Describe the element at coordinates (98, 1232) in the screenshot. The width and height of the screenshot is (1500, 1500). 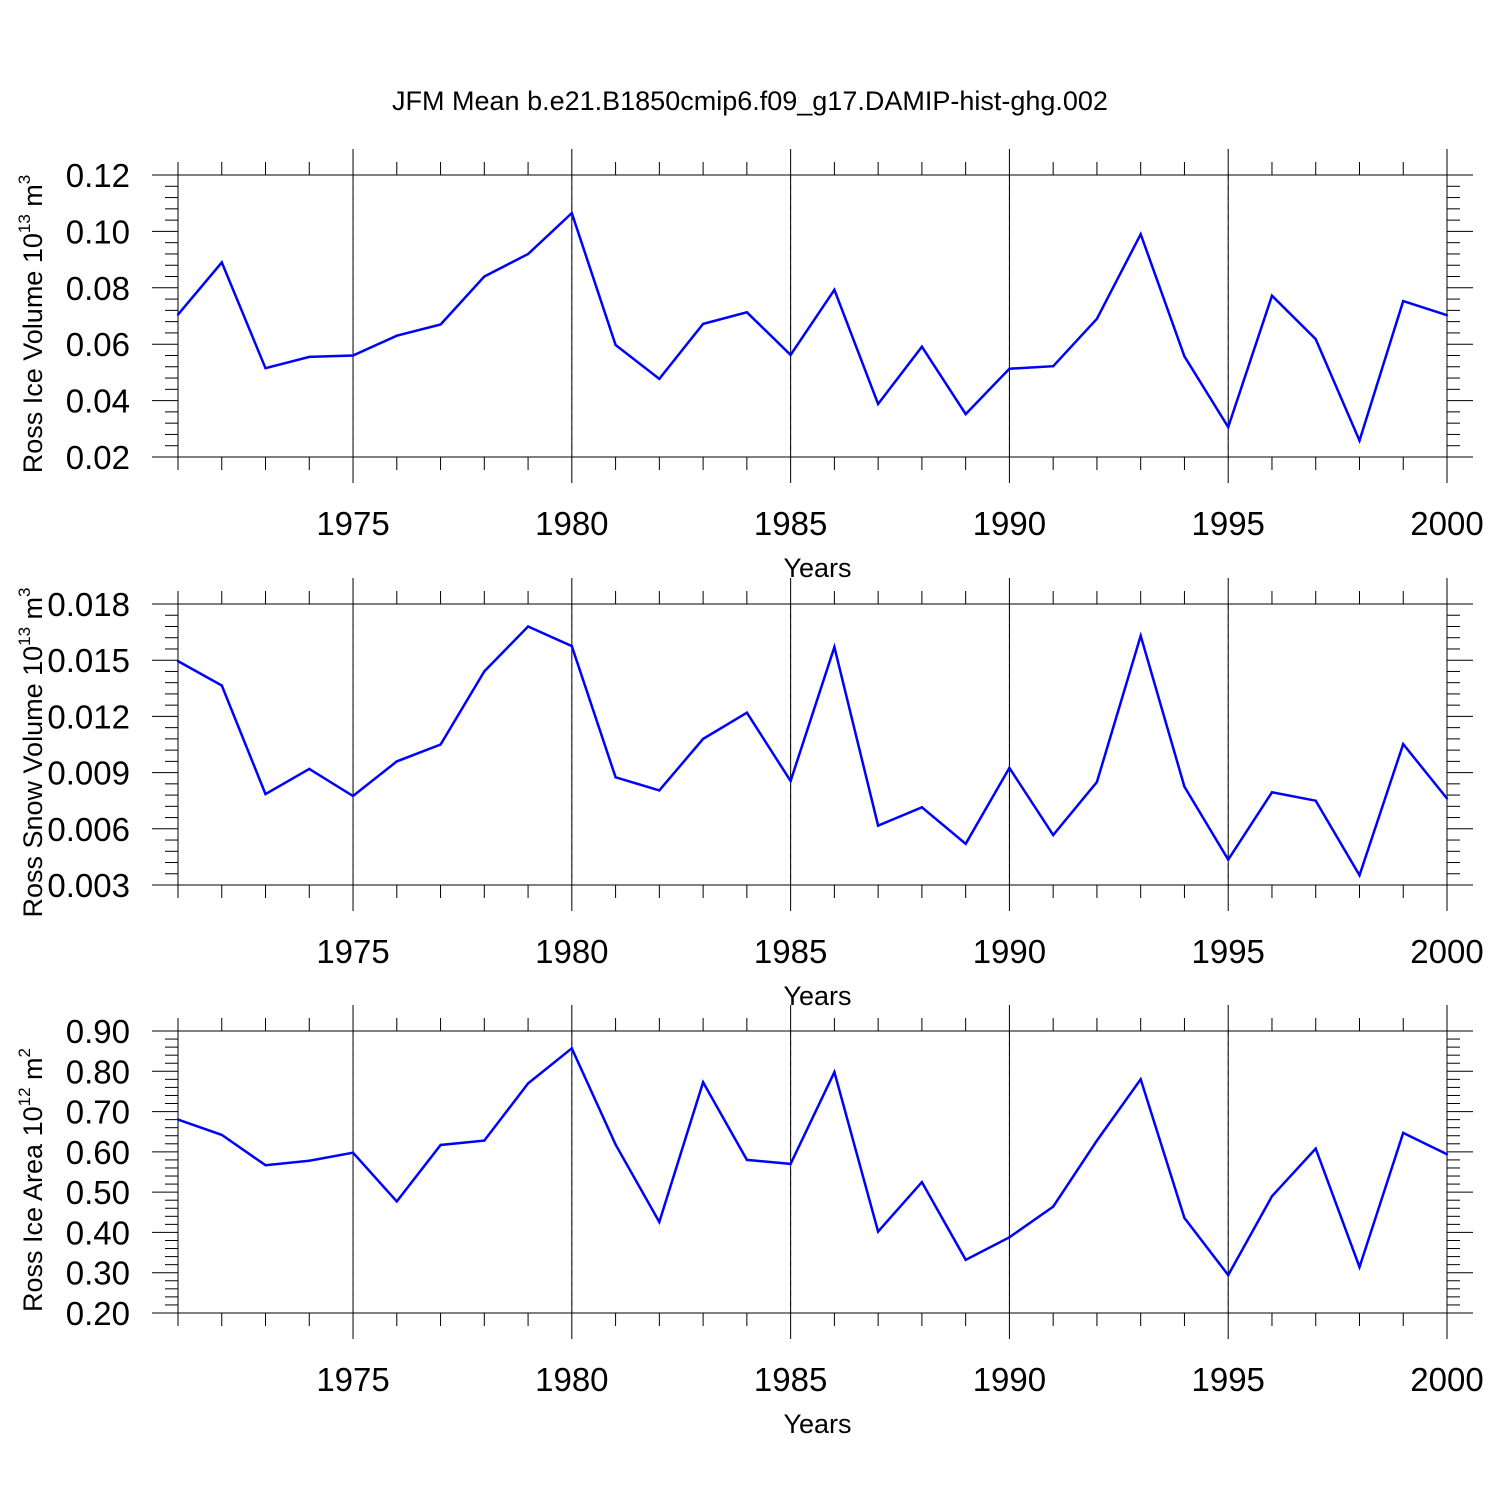
I see `y-tick-label: 0.40` at that location.